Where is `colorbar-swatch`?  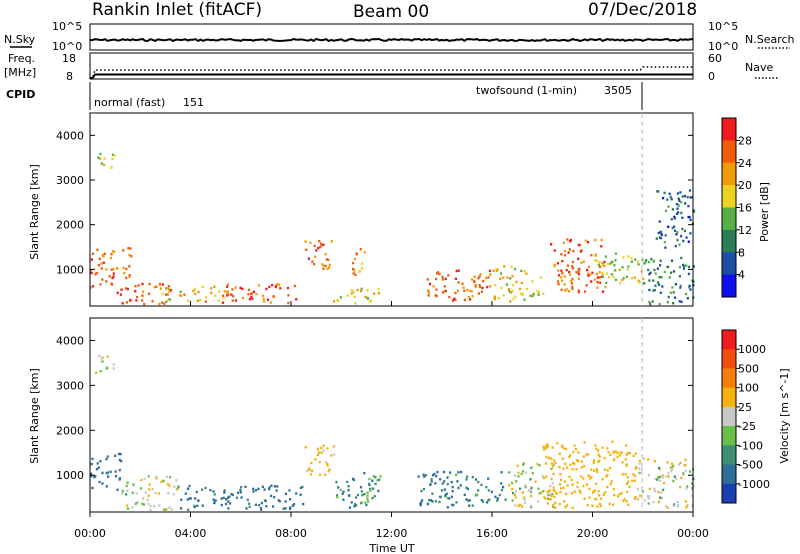
colorbar-swatch is located at coordinates (729, 264).